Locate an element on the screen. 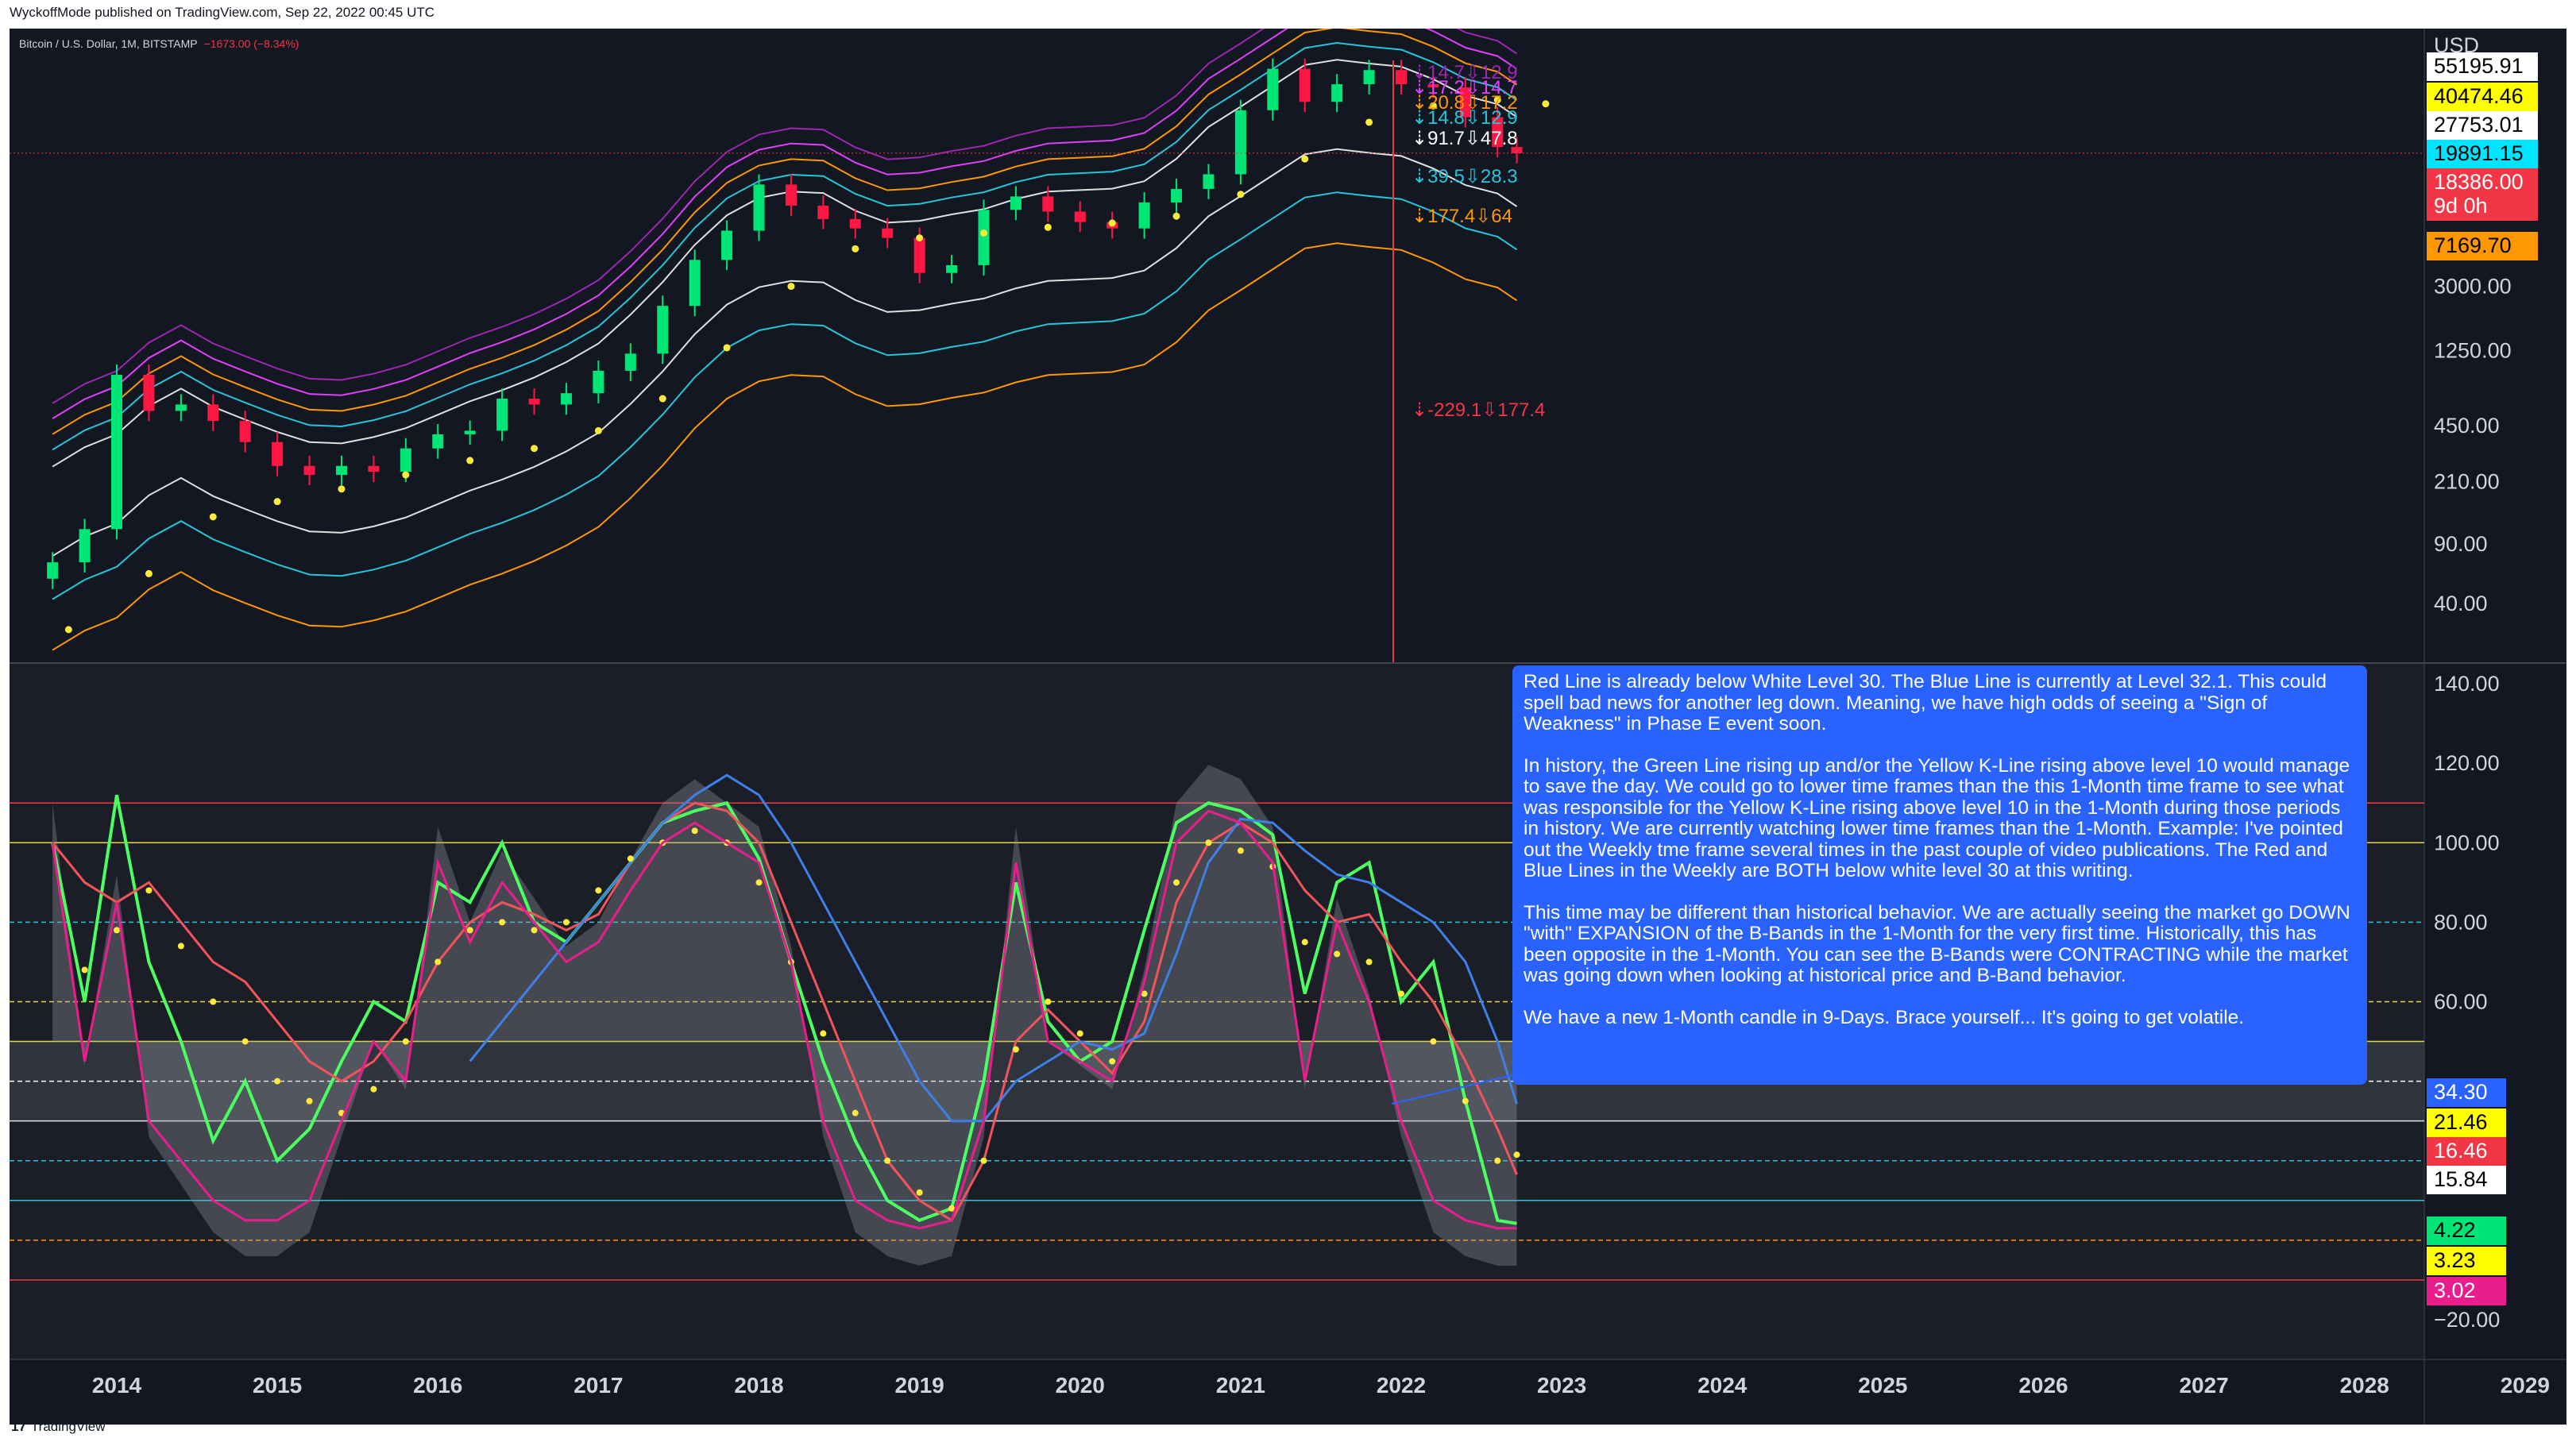 The image size is (2576, 1446). x-axis-tick: 2014 is located at coordinates (117, 1385).